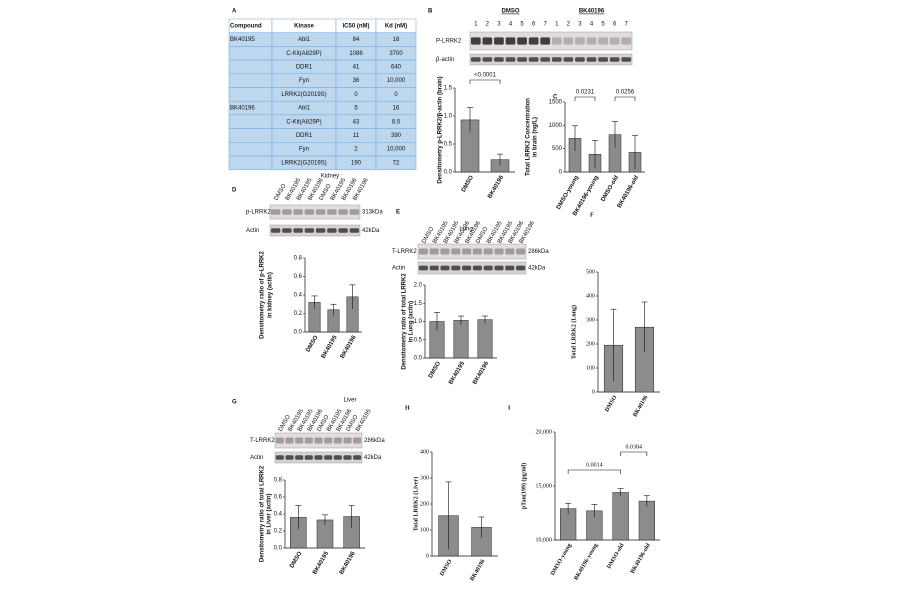 This screenshot has height=594, width=900. What do you see at coordinates (298, 296) in the screenshot?
I see `y-tick-label: 0.4` at bounding box center [298, 296].